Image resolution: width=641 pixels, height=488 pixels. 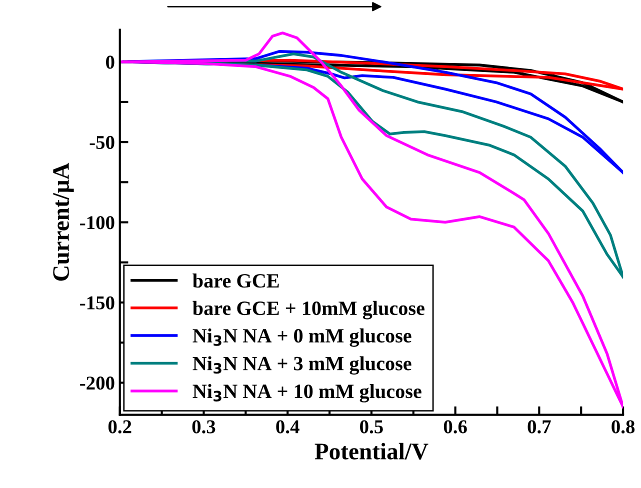 What do you see at coordinates (307, 393) in the screenshot?
I see `legend-label: Ni$_{3}$N NA + 10 mM glucose` at bounding box center [307, 393].